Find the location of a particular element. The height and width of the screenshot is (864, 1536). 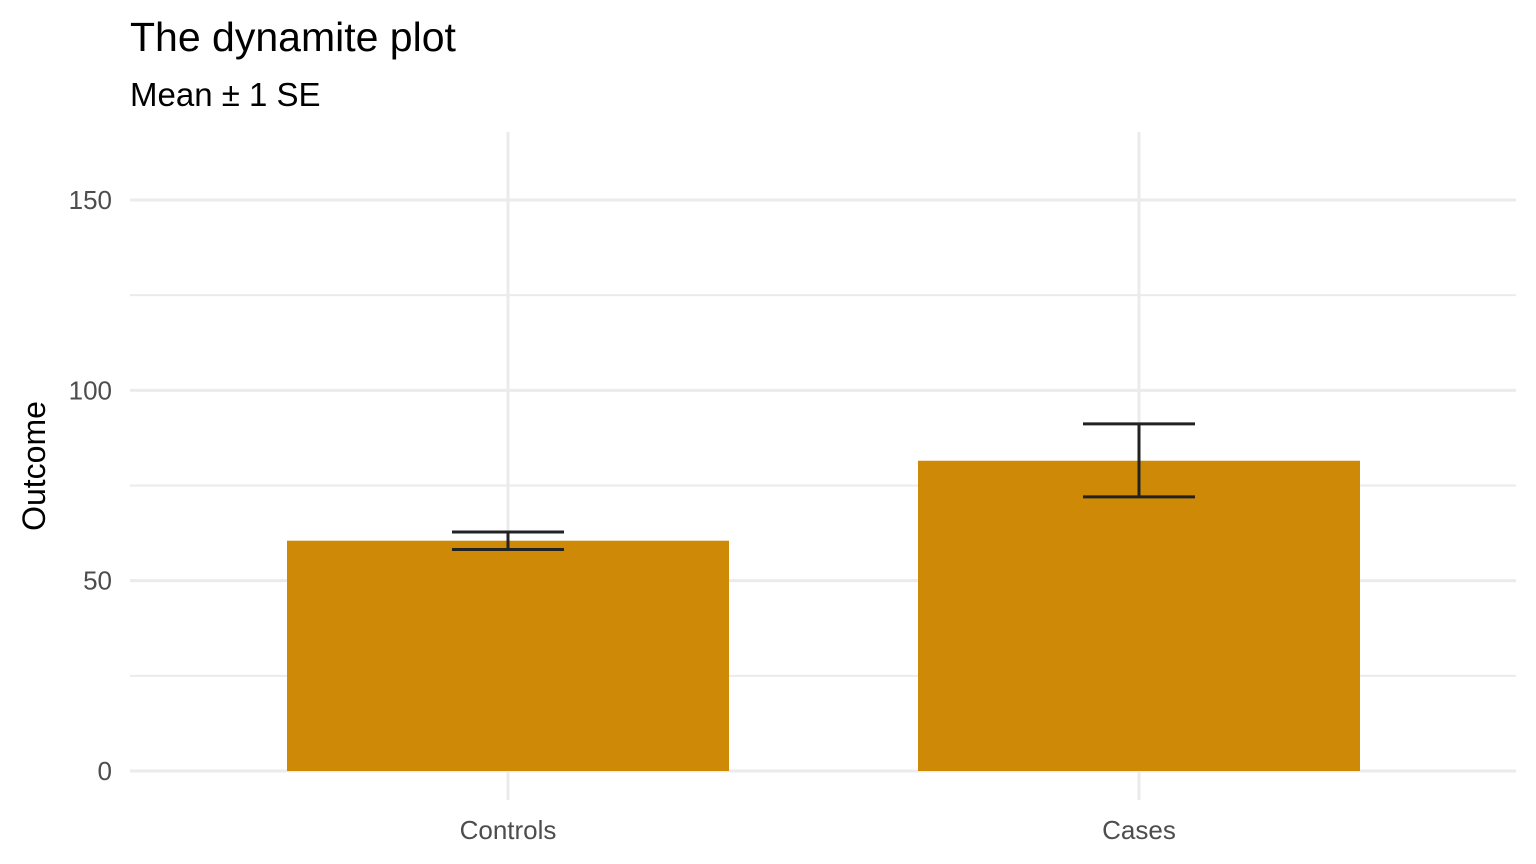

chart-subtitle: Mean ± 1 SE is located at coordinates (225, 94).